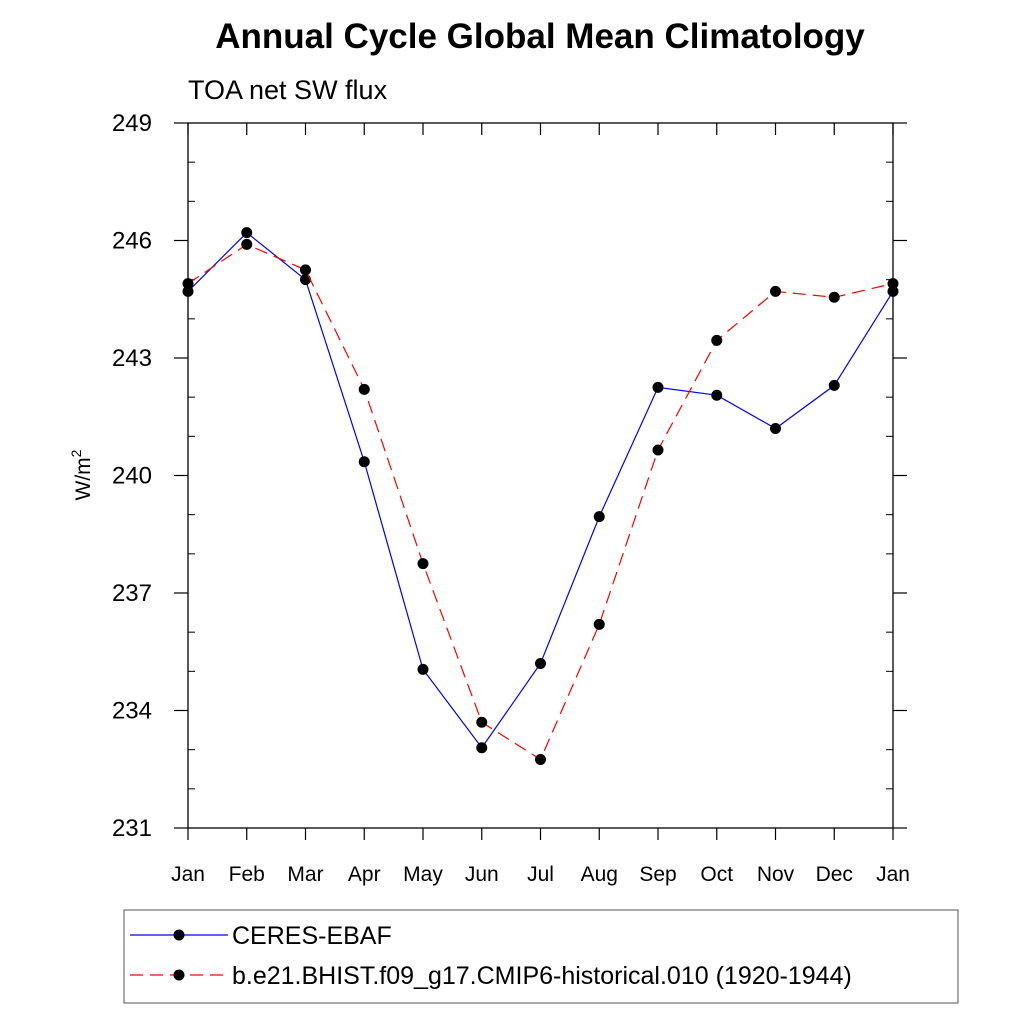  I want to click on y-tick-label: 234, so click(132, 711).